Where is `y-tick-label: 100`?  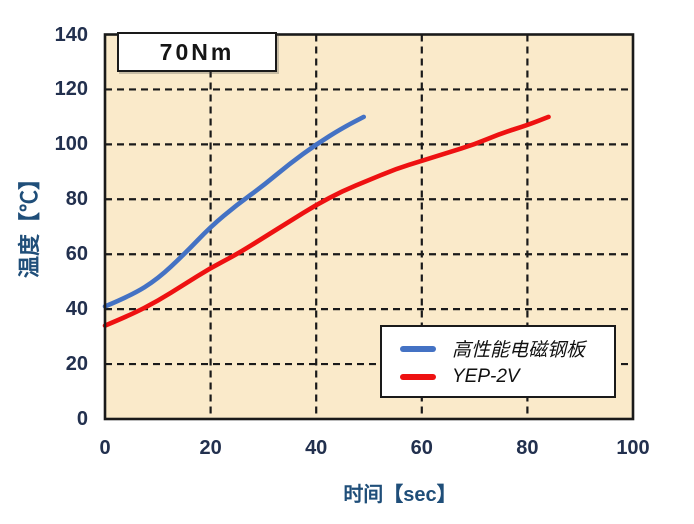 y-tick-label: 100 is located at coordinates (71, 144).